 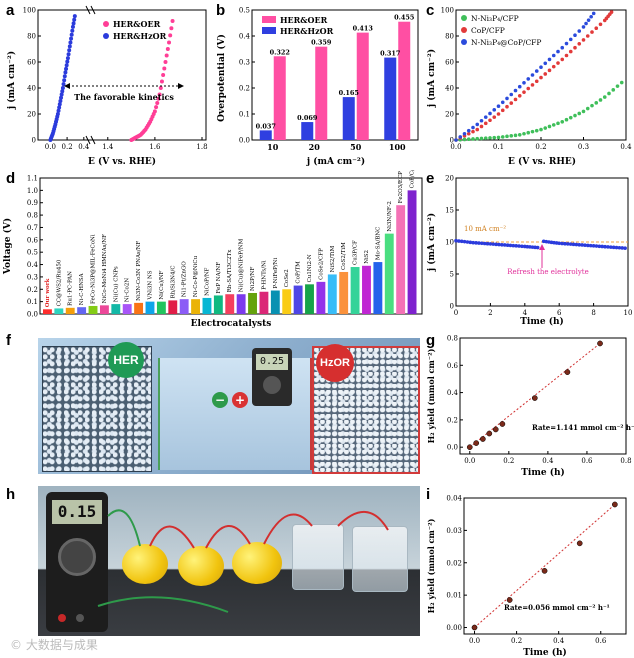 I want to click on tick-label: 60, so click(x=449, y=63).